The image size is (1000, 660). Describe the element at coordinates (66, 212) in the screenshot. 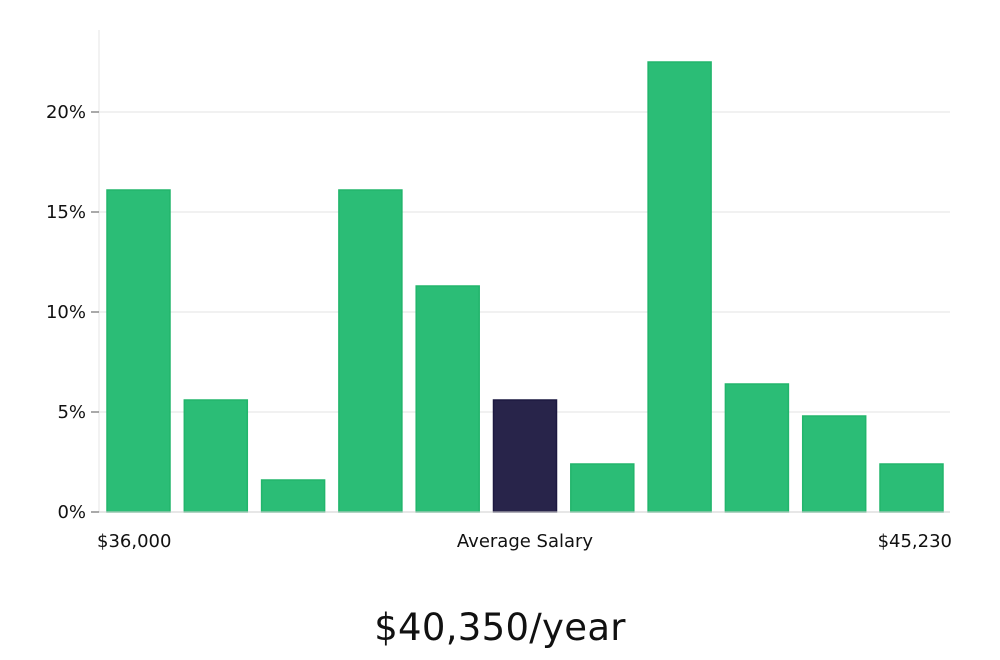

I see `y-tick-label: 15%` at that location.